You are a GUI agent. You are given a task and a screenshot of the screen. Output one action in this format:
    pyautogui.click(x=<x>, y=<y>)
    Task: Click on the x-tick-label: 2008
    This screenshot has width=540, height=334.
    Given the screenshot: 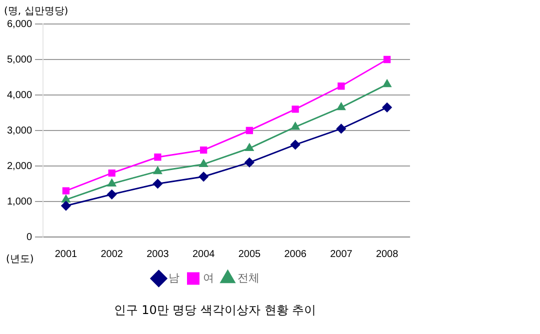 What is the action you would take?
    pyautogui.click(x=387, y=254)
    